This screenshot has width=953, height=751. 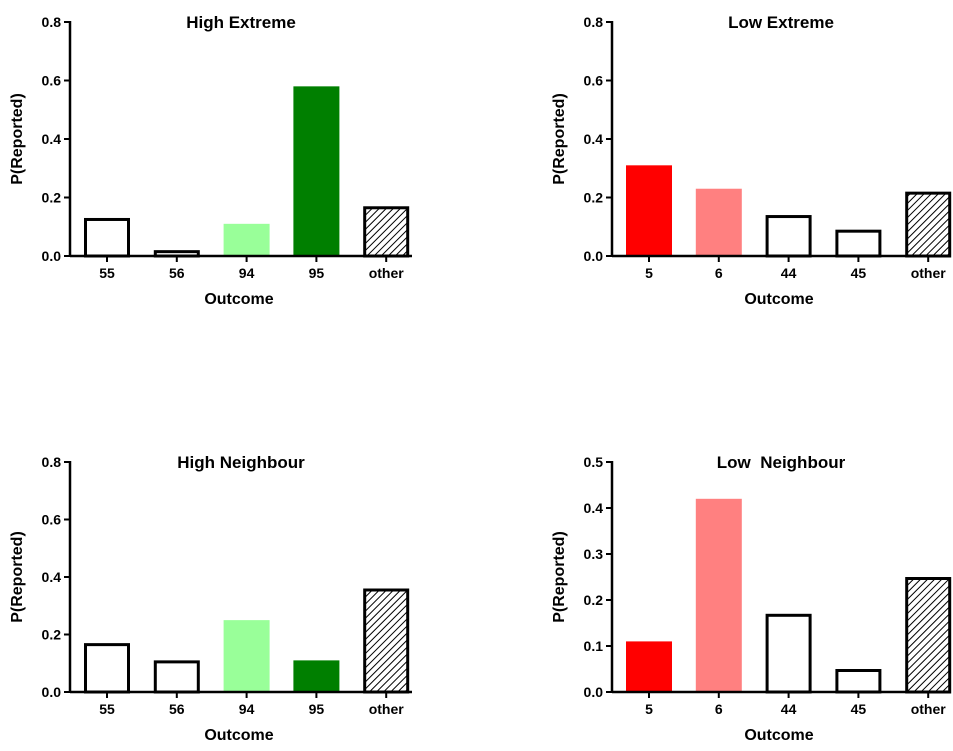 I want to click on chart-title: Low Extreme, so click(x=781, y=22).